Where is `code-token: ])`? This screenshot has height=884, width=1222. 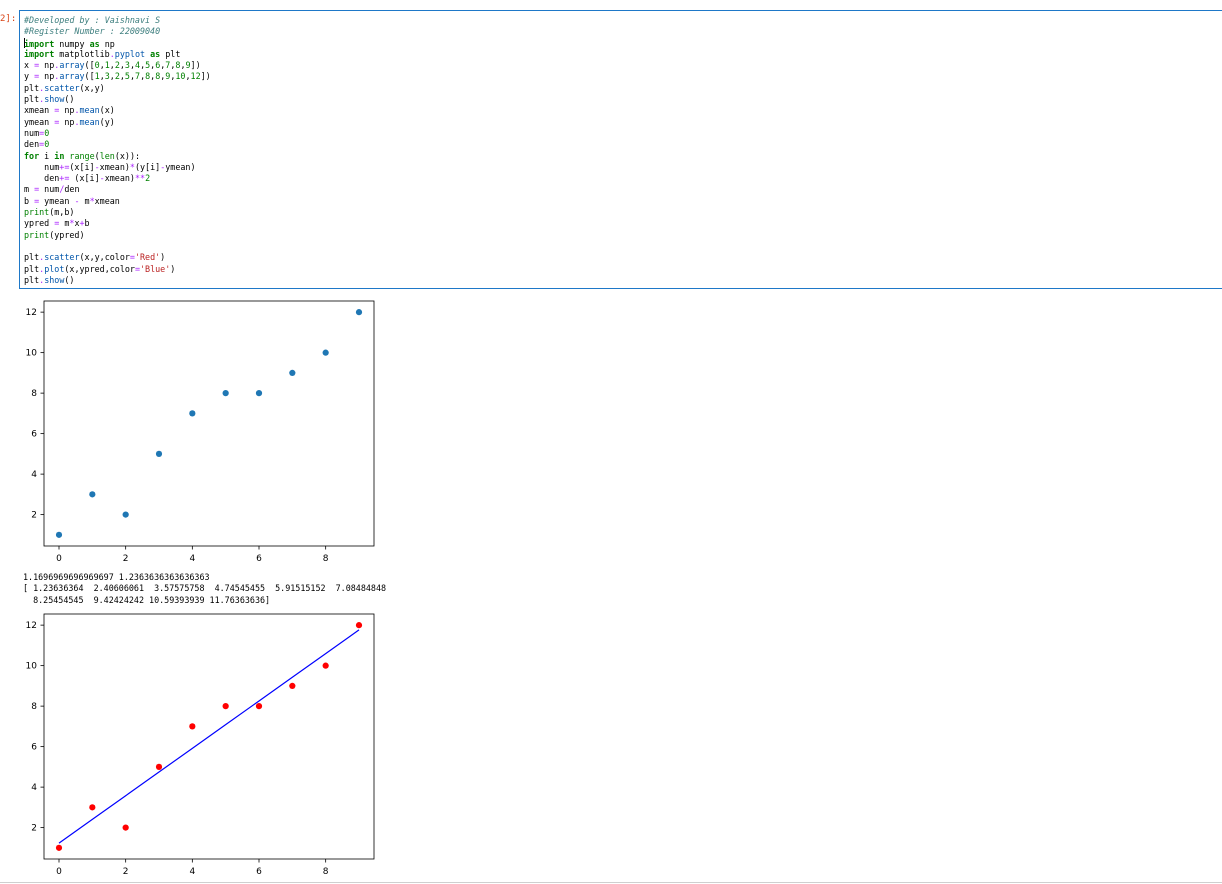
code-token: ]) is located at coordinates (205, 76).